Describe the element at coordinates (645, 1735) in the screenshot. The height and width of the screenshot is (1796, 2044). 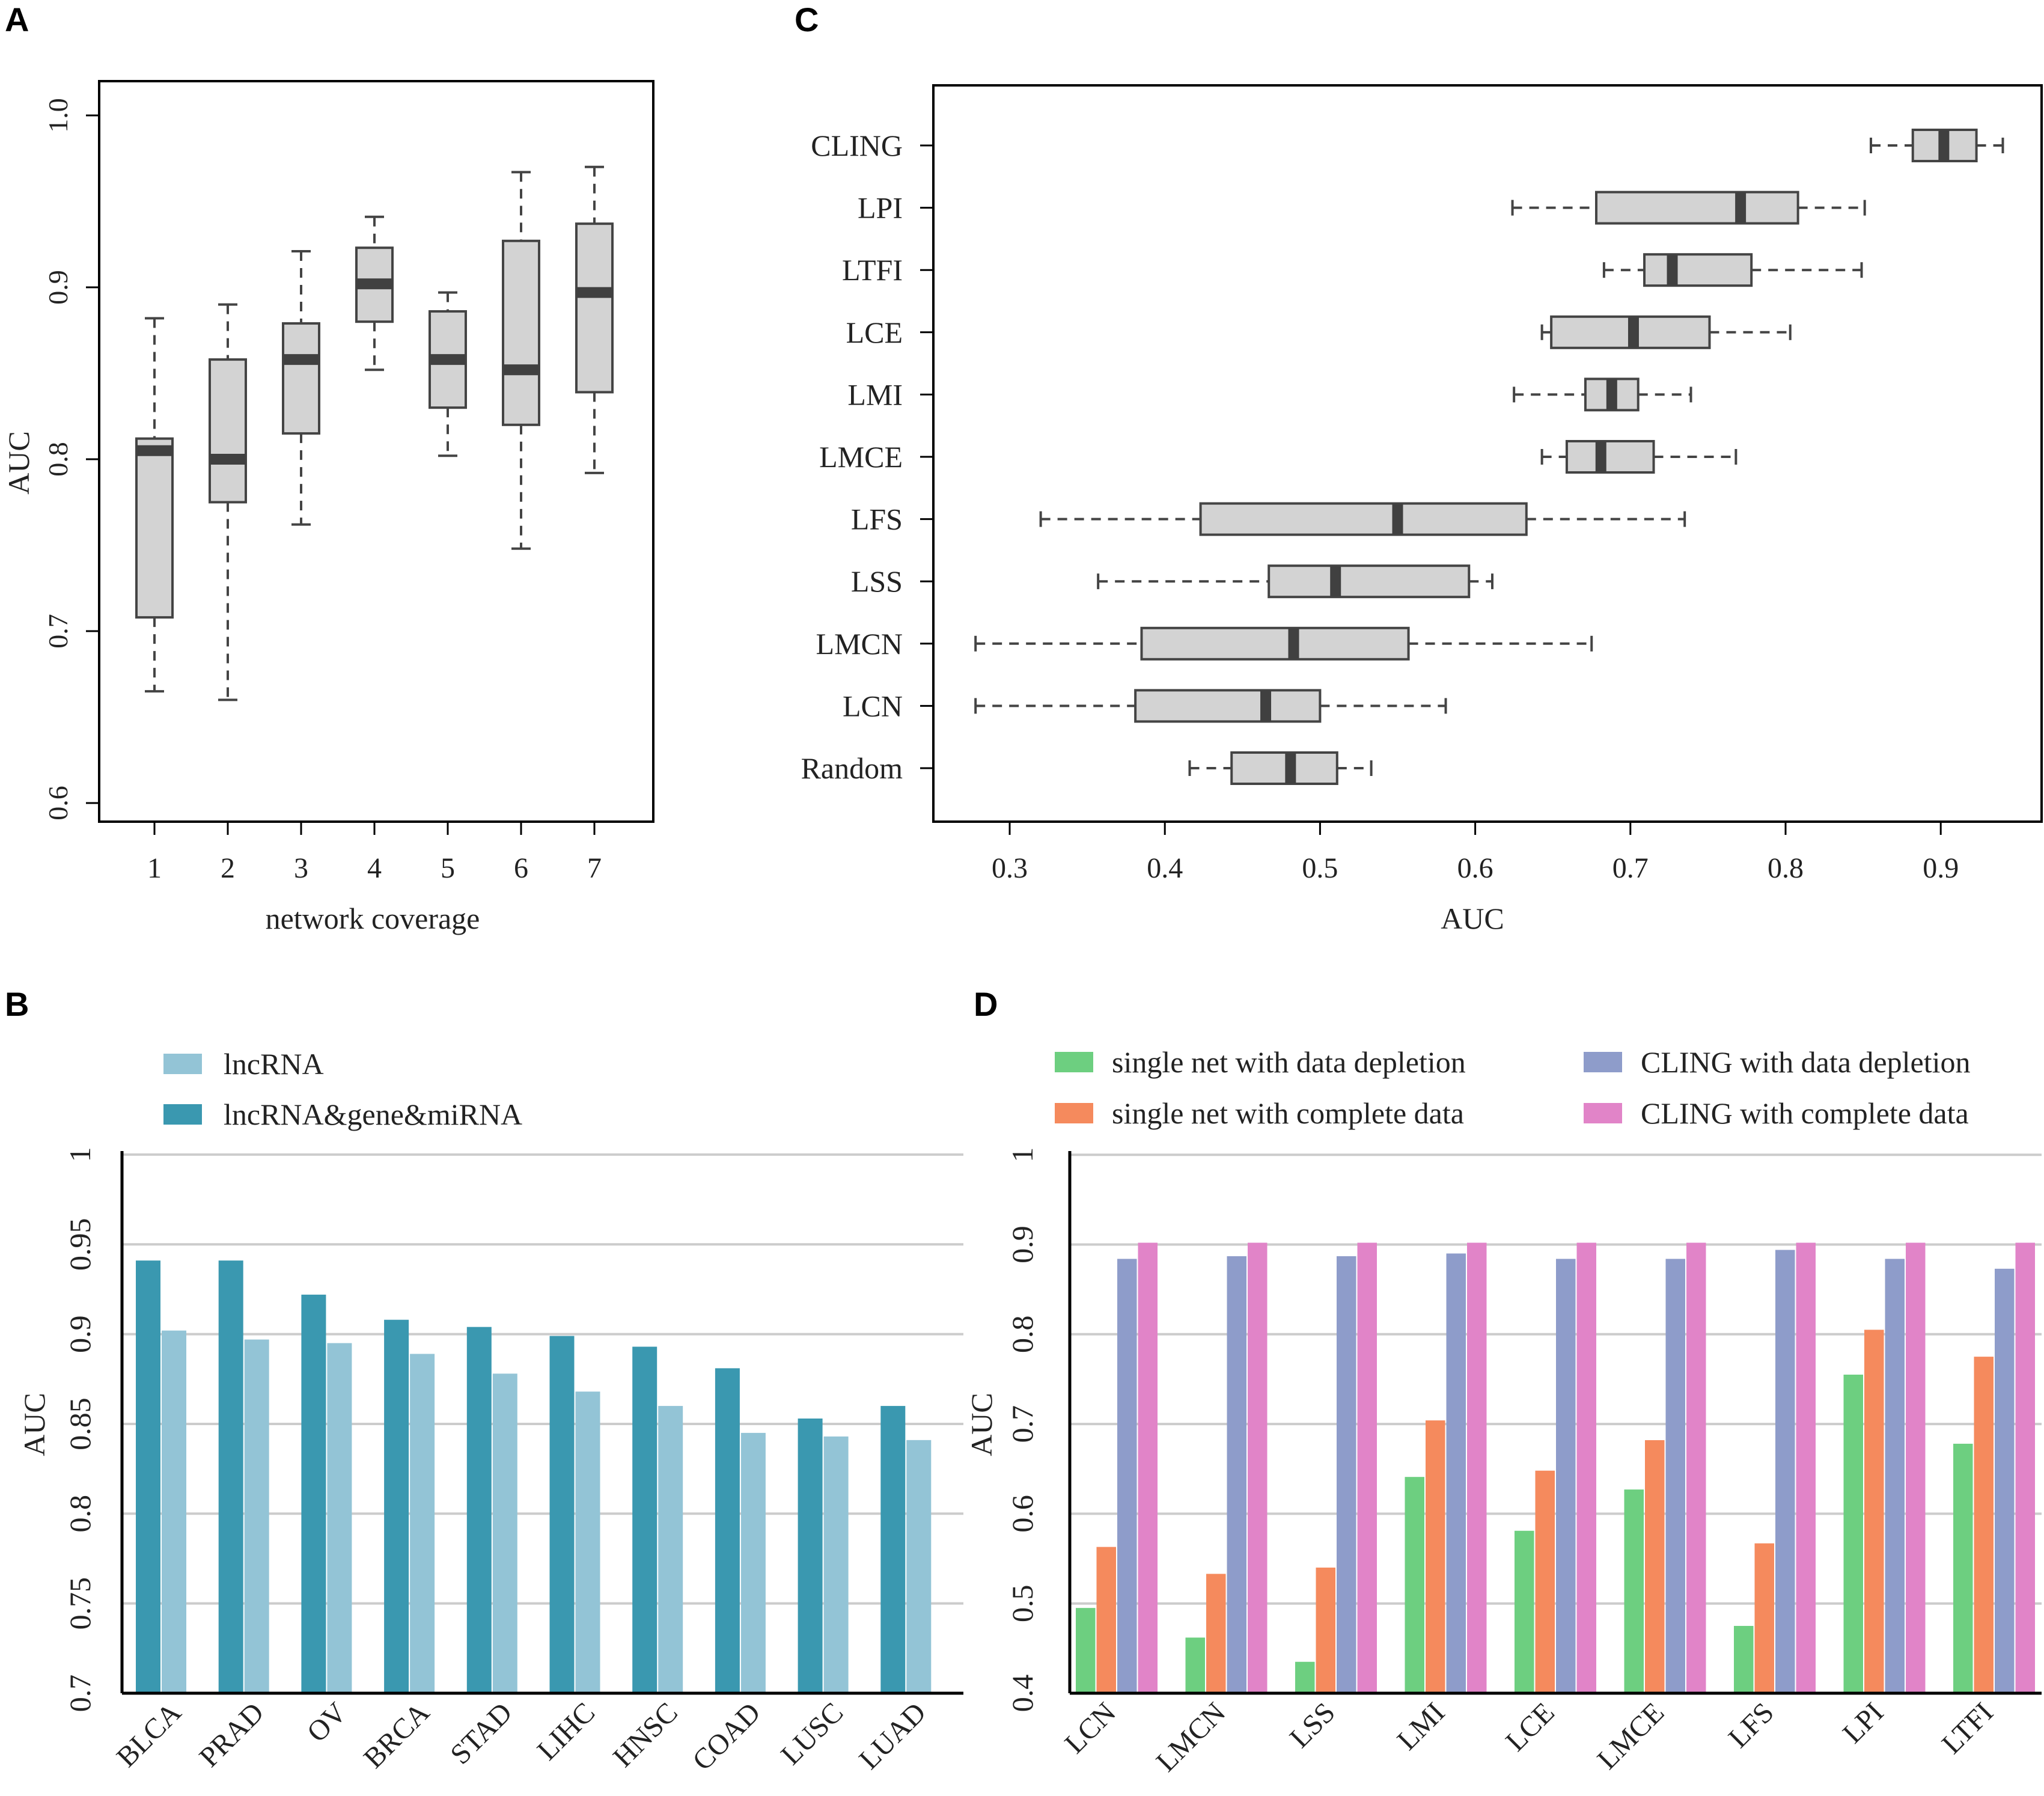
I see `x-tick-label: HNSC` at that location.